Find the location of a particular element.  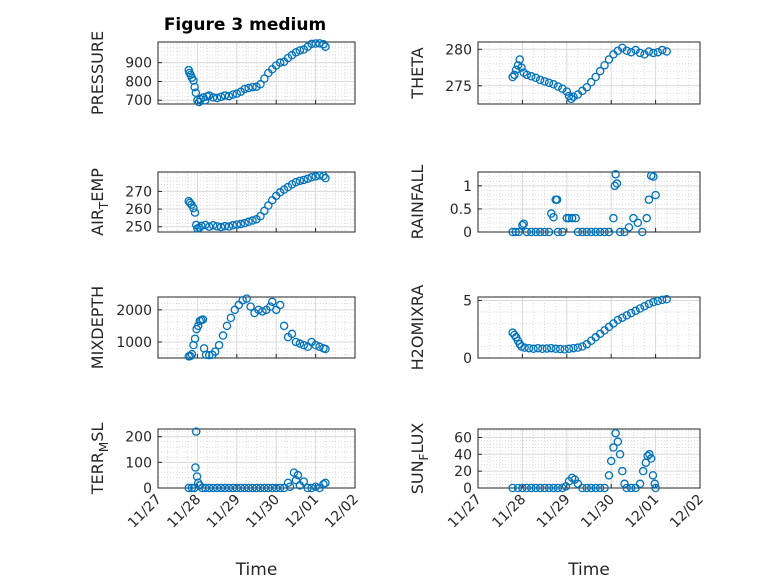

pressure-ytick-label: 800 is located at coordinates (138, 82).